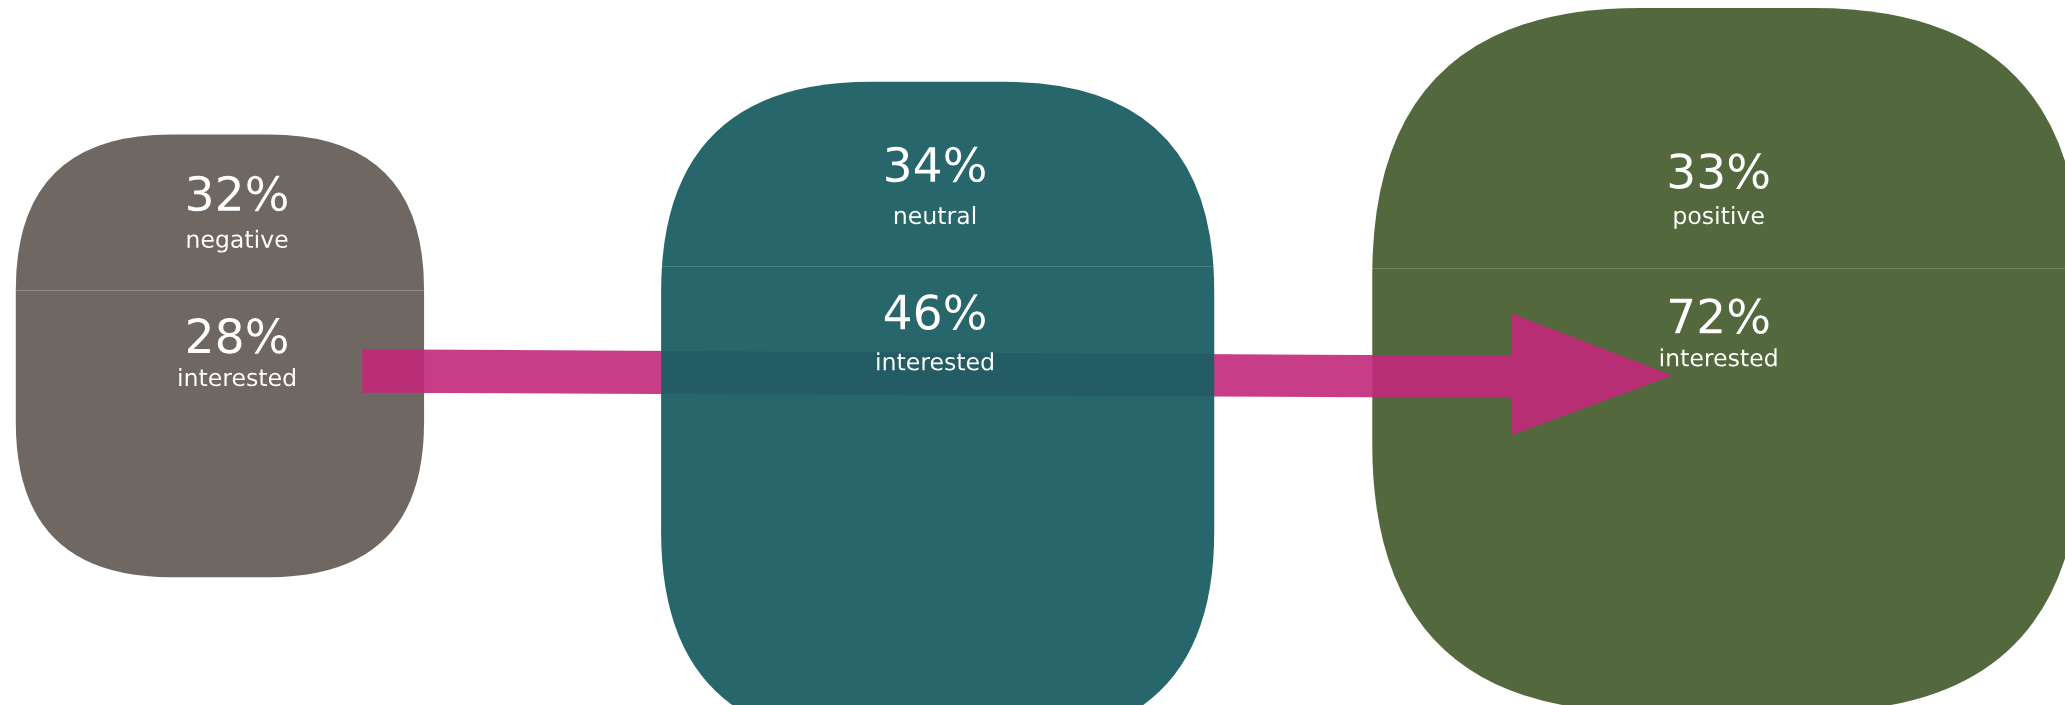 The height and width of the screenshot is (705, 2065). Describe the element at coordinates (934, 312) in the screenshot. I see `data-label: 46%` at that location.